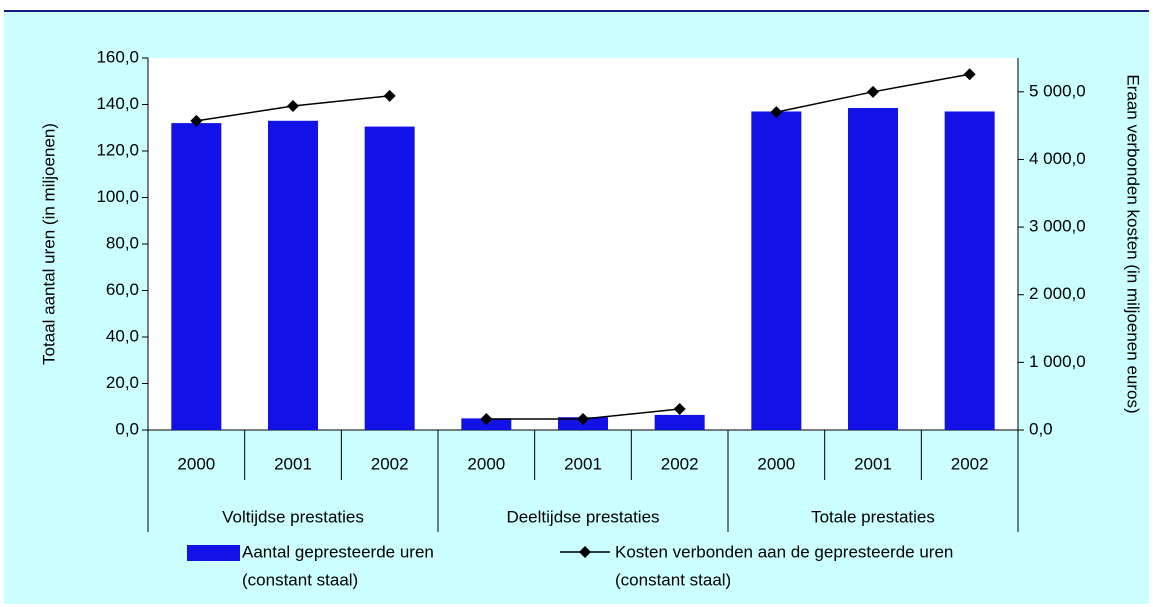 This screenshot has height=607, width=1153. Describe the element at coordinates (582, 516) in the screenshot. I see `group-label: Deeltijdse prestaties` at that location.